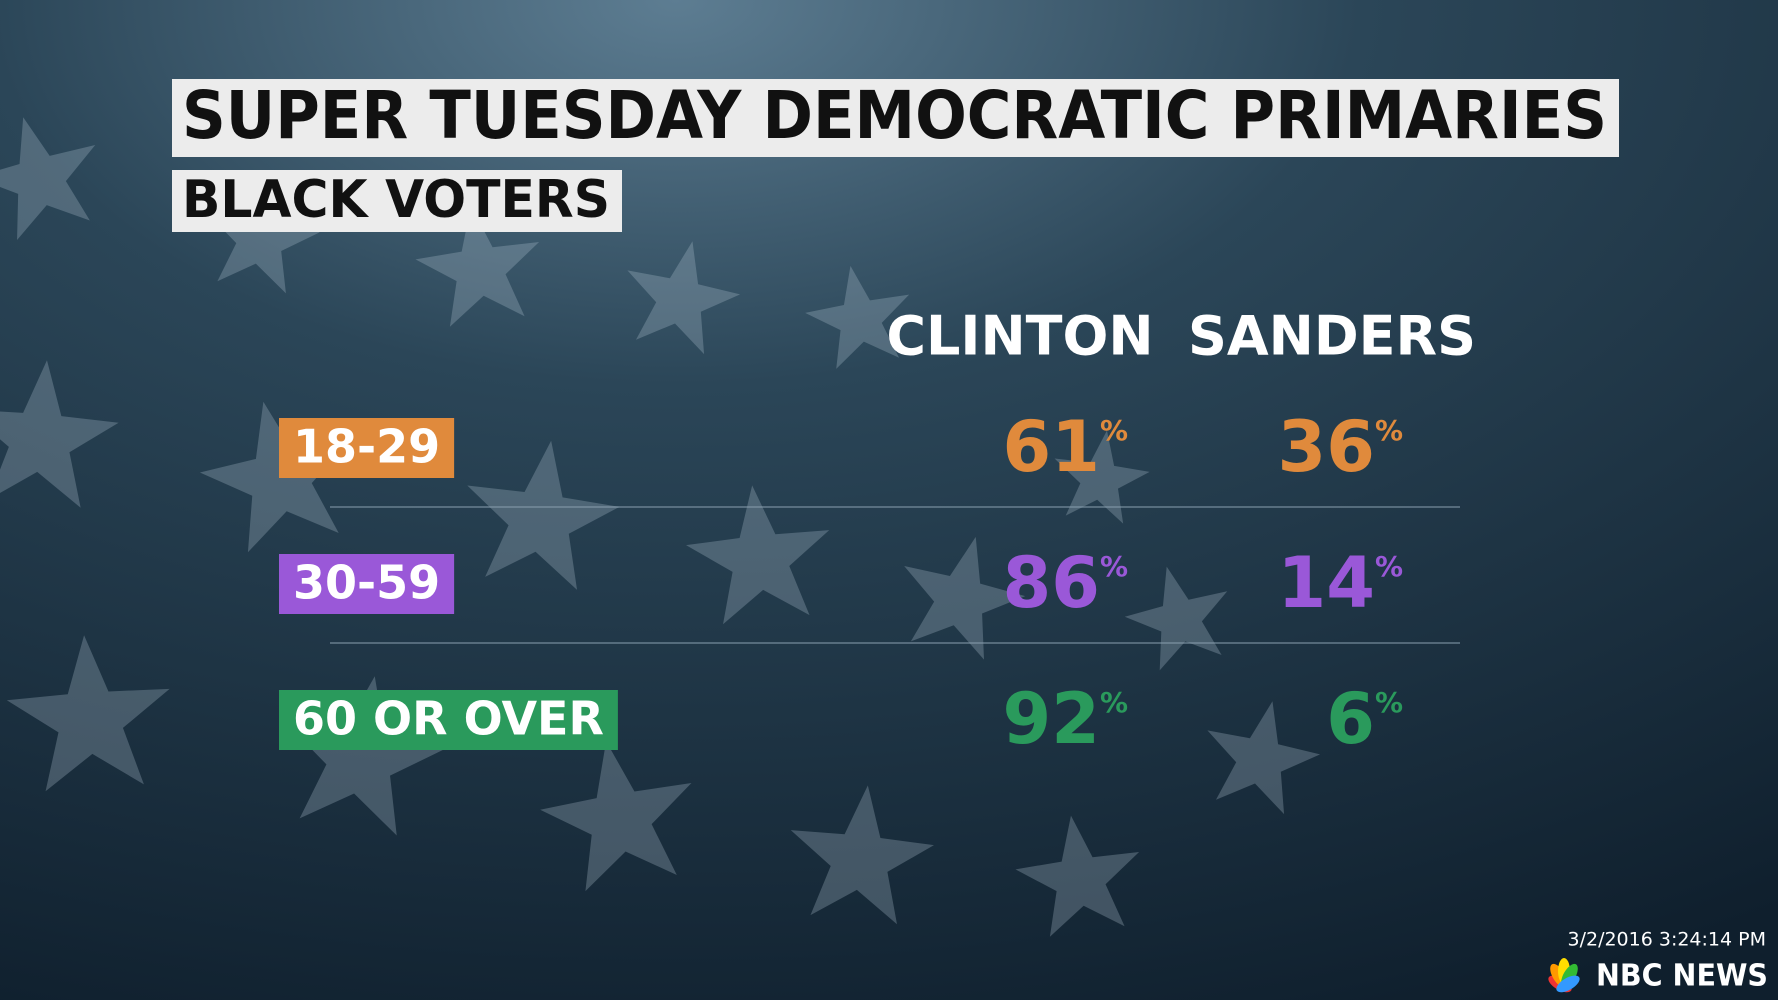 The image size is (1778, 1000). What do you see at coordinates (1065, 447) in the screenshot?
I see `cell-value: 61%` at bounding box center [1065, 447].